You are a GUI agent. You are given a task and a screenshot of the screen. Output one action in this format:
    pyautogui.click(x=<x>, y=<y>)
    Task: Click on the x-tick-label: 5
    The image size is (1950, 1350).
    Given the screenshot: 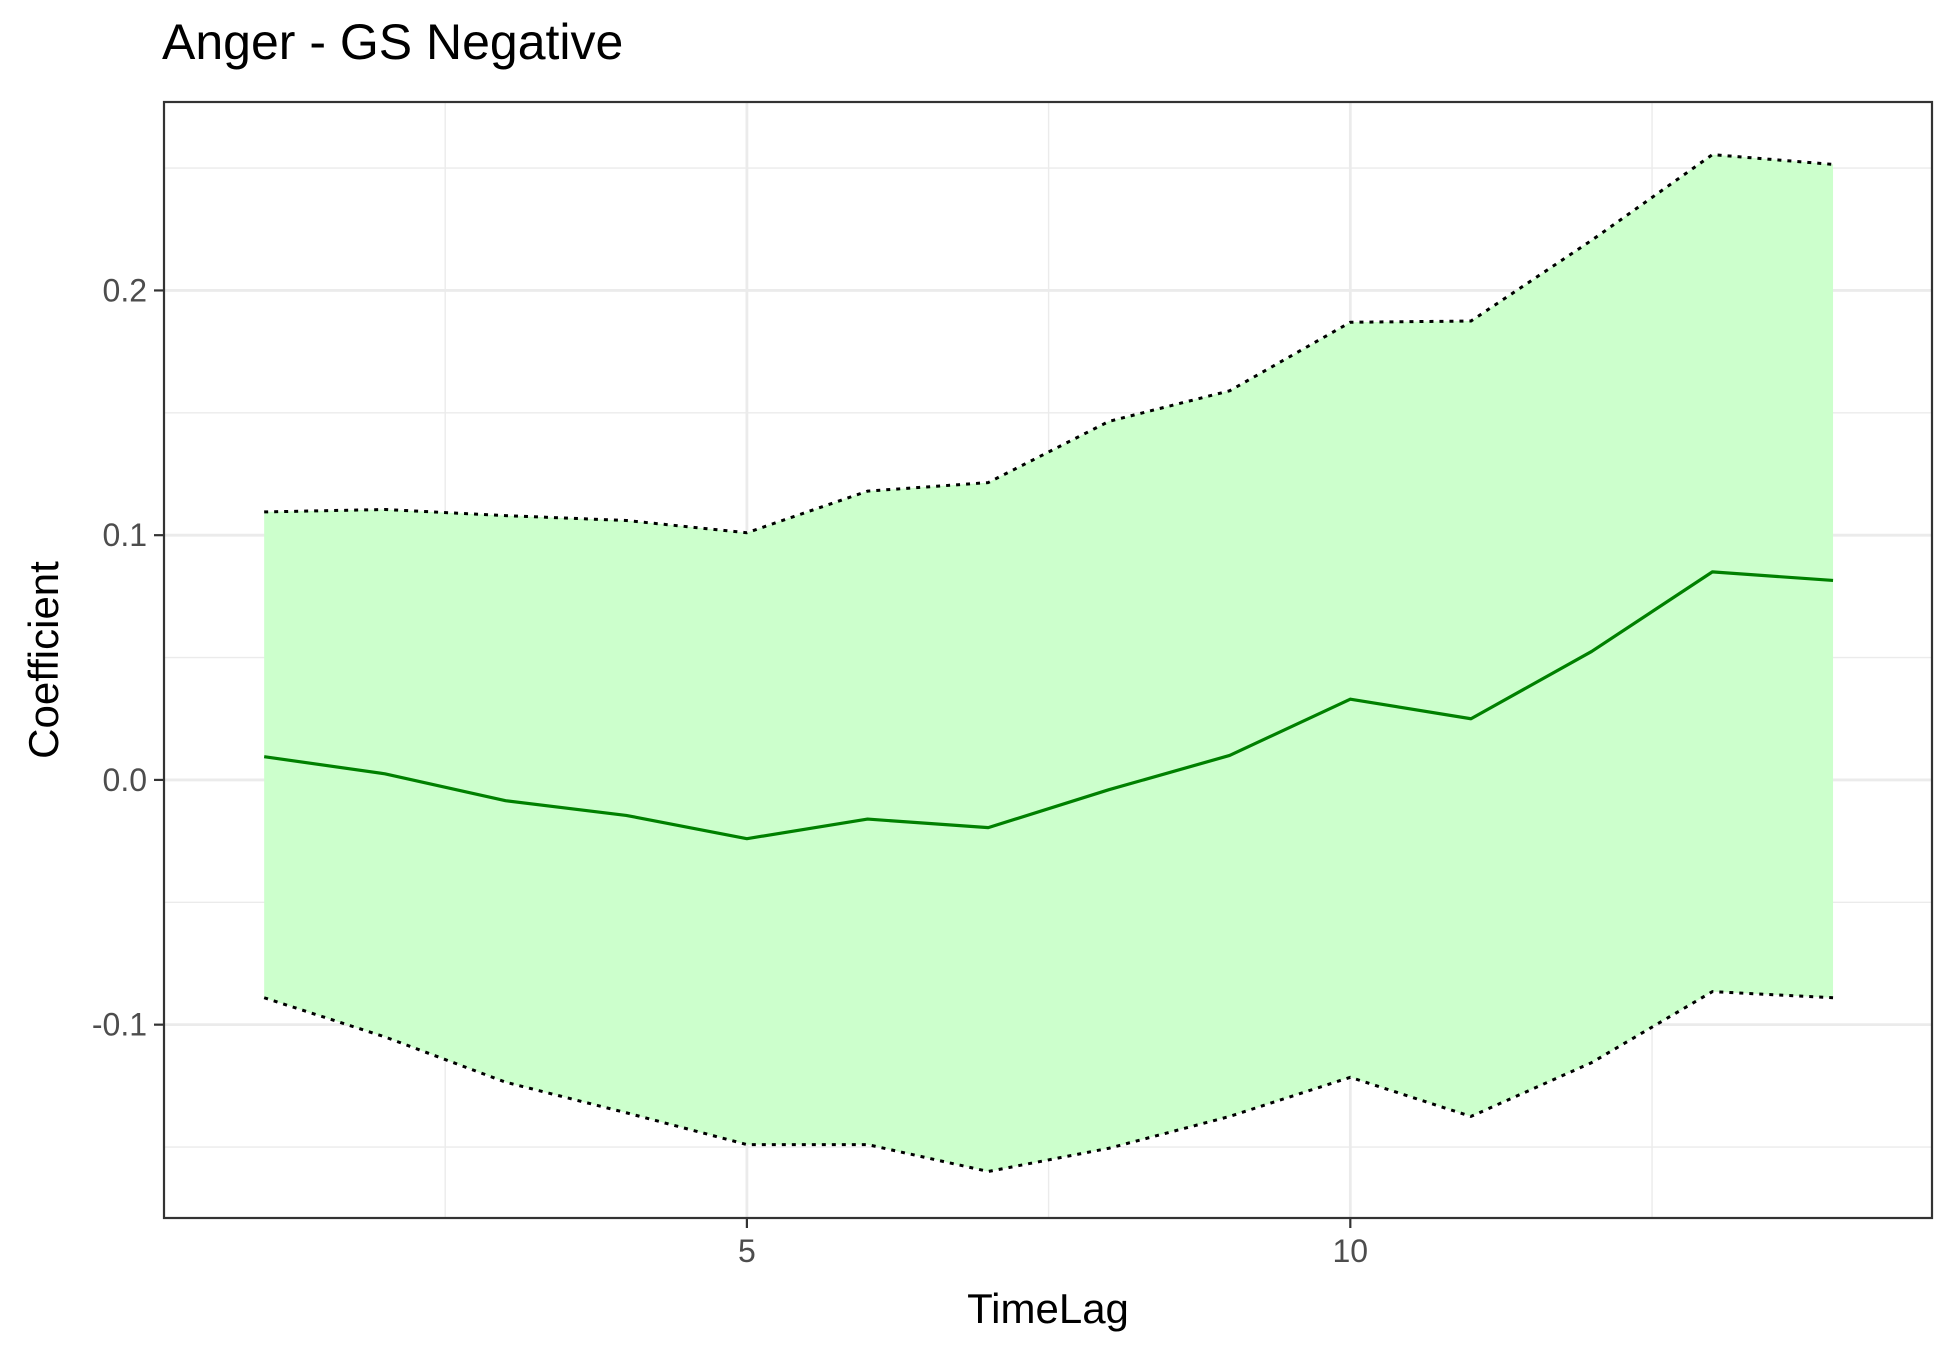 What is the action you would take?
    pyautogui.click(x=747, y=1251)
    